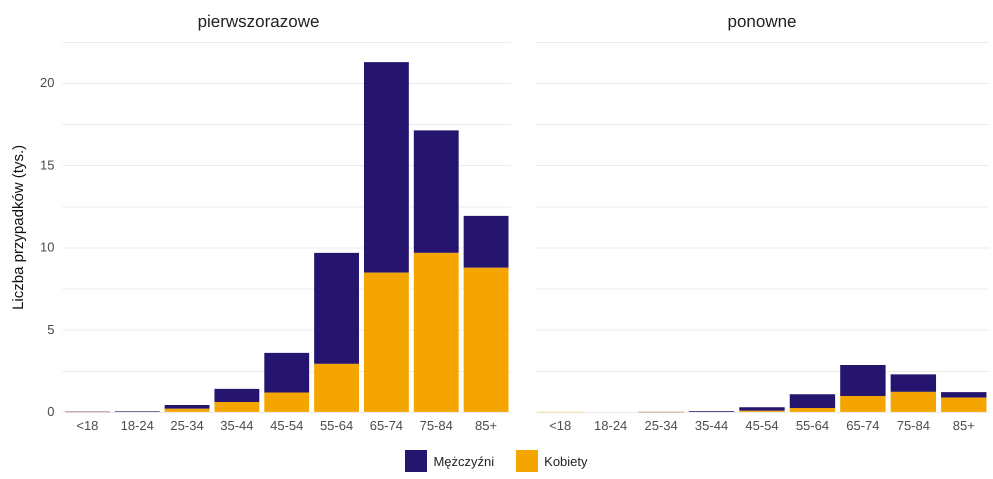  What do you see at coordinates (47, 247) in the screenshot?
I see `y-tick-label: 10` at bounding box center [47, 247].